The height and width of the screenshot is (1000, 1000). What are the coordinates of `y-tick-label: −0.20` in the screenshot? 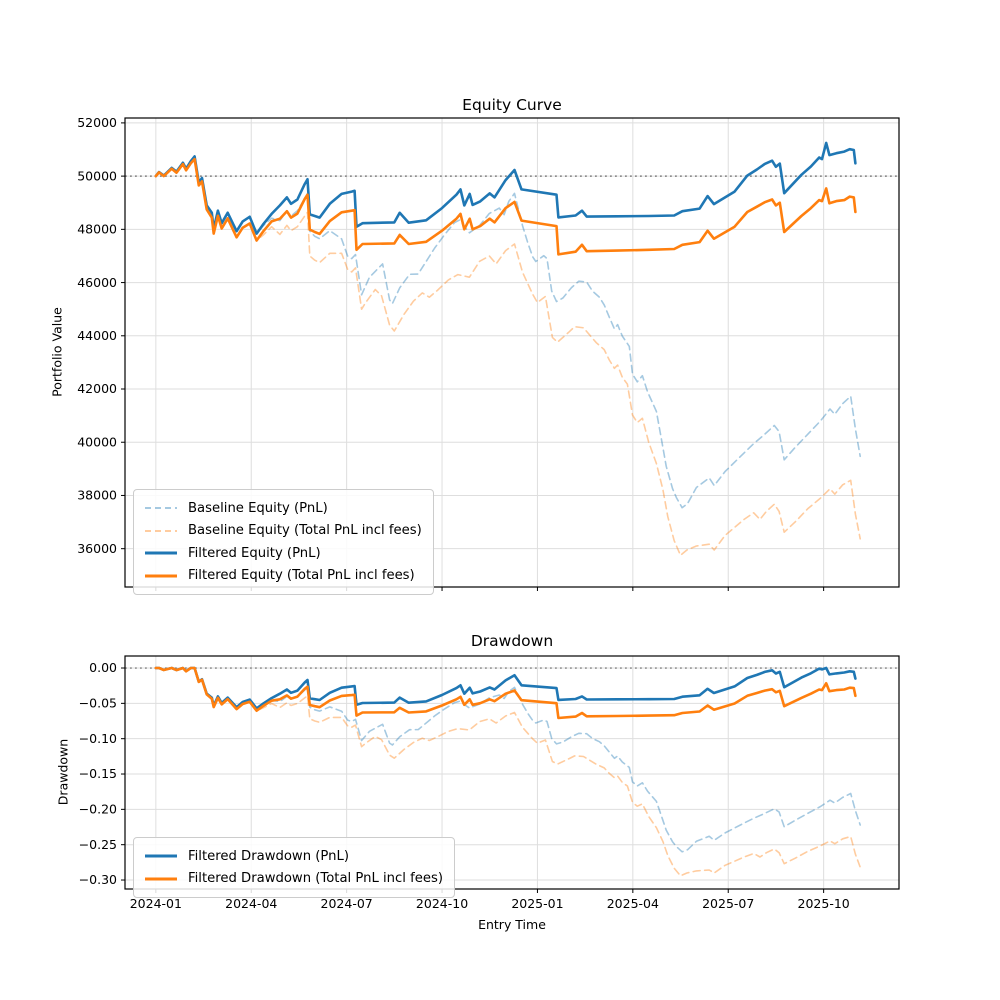 It's located at (98, 809).